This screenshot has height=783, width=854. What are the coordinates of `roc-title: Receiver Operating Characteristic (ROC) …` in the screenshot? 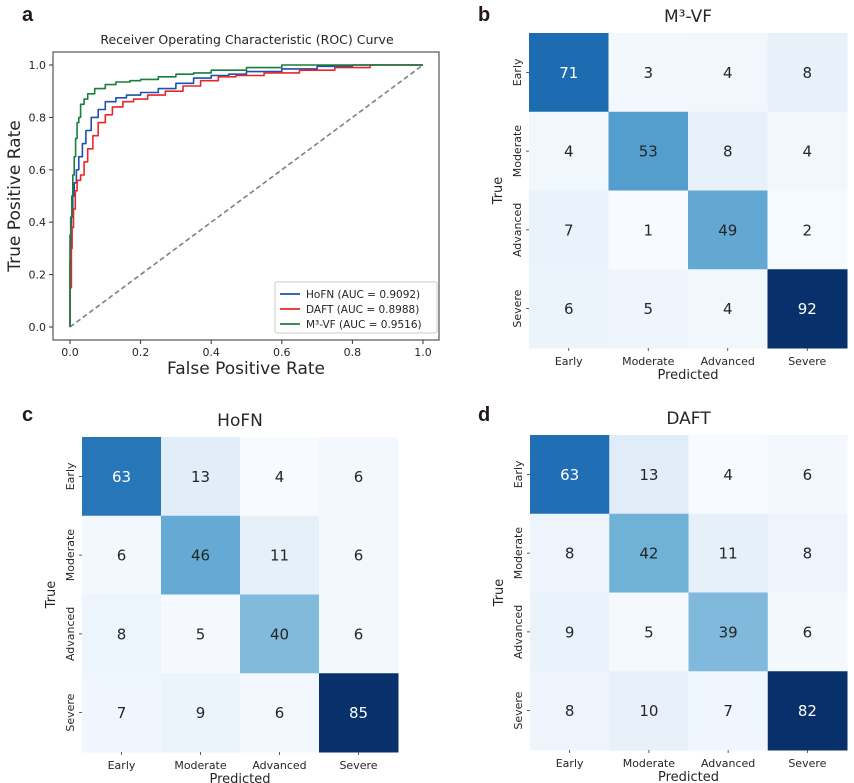 It's located at (247, 39).